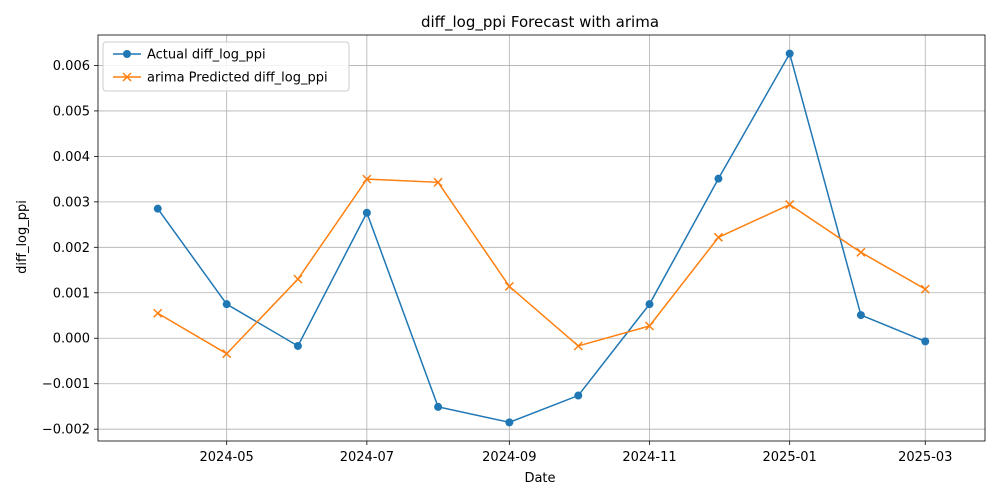  What do you see at coordinates (127, 54) in the screenshot?
I see `legend-actual-marker` at bounding box center [127, 54].